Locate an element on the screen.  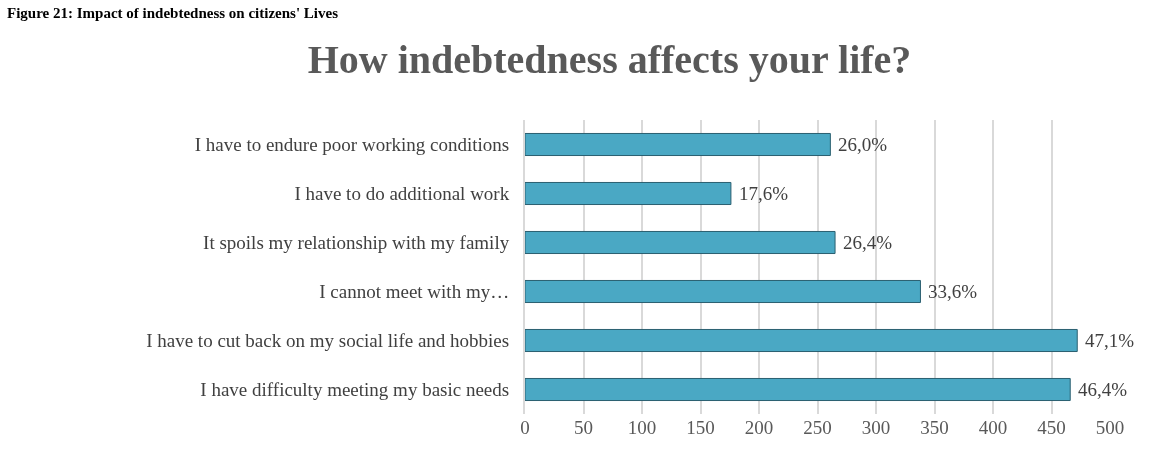
y-tick-label: I have difficulty meeting my basic needs is located at coordinates (355, 390).